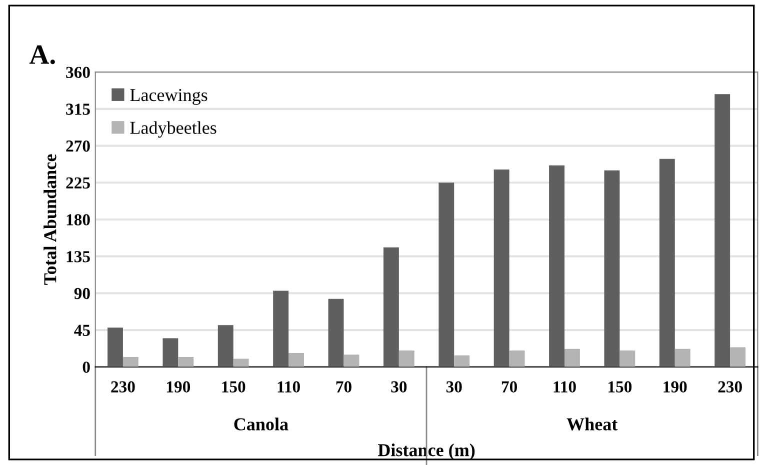 The width and height of the screenshot is (763, 465). I want to click on y-tick-label: 90, so click(82, 294).